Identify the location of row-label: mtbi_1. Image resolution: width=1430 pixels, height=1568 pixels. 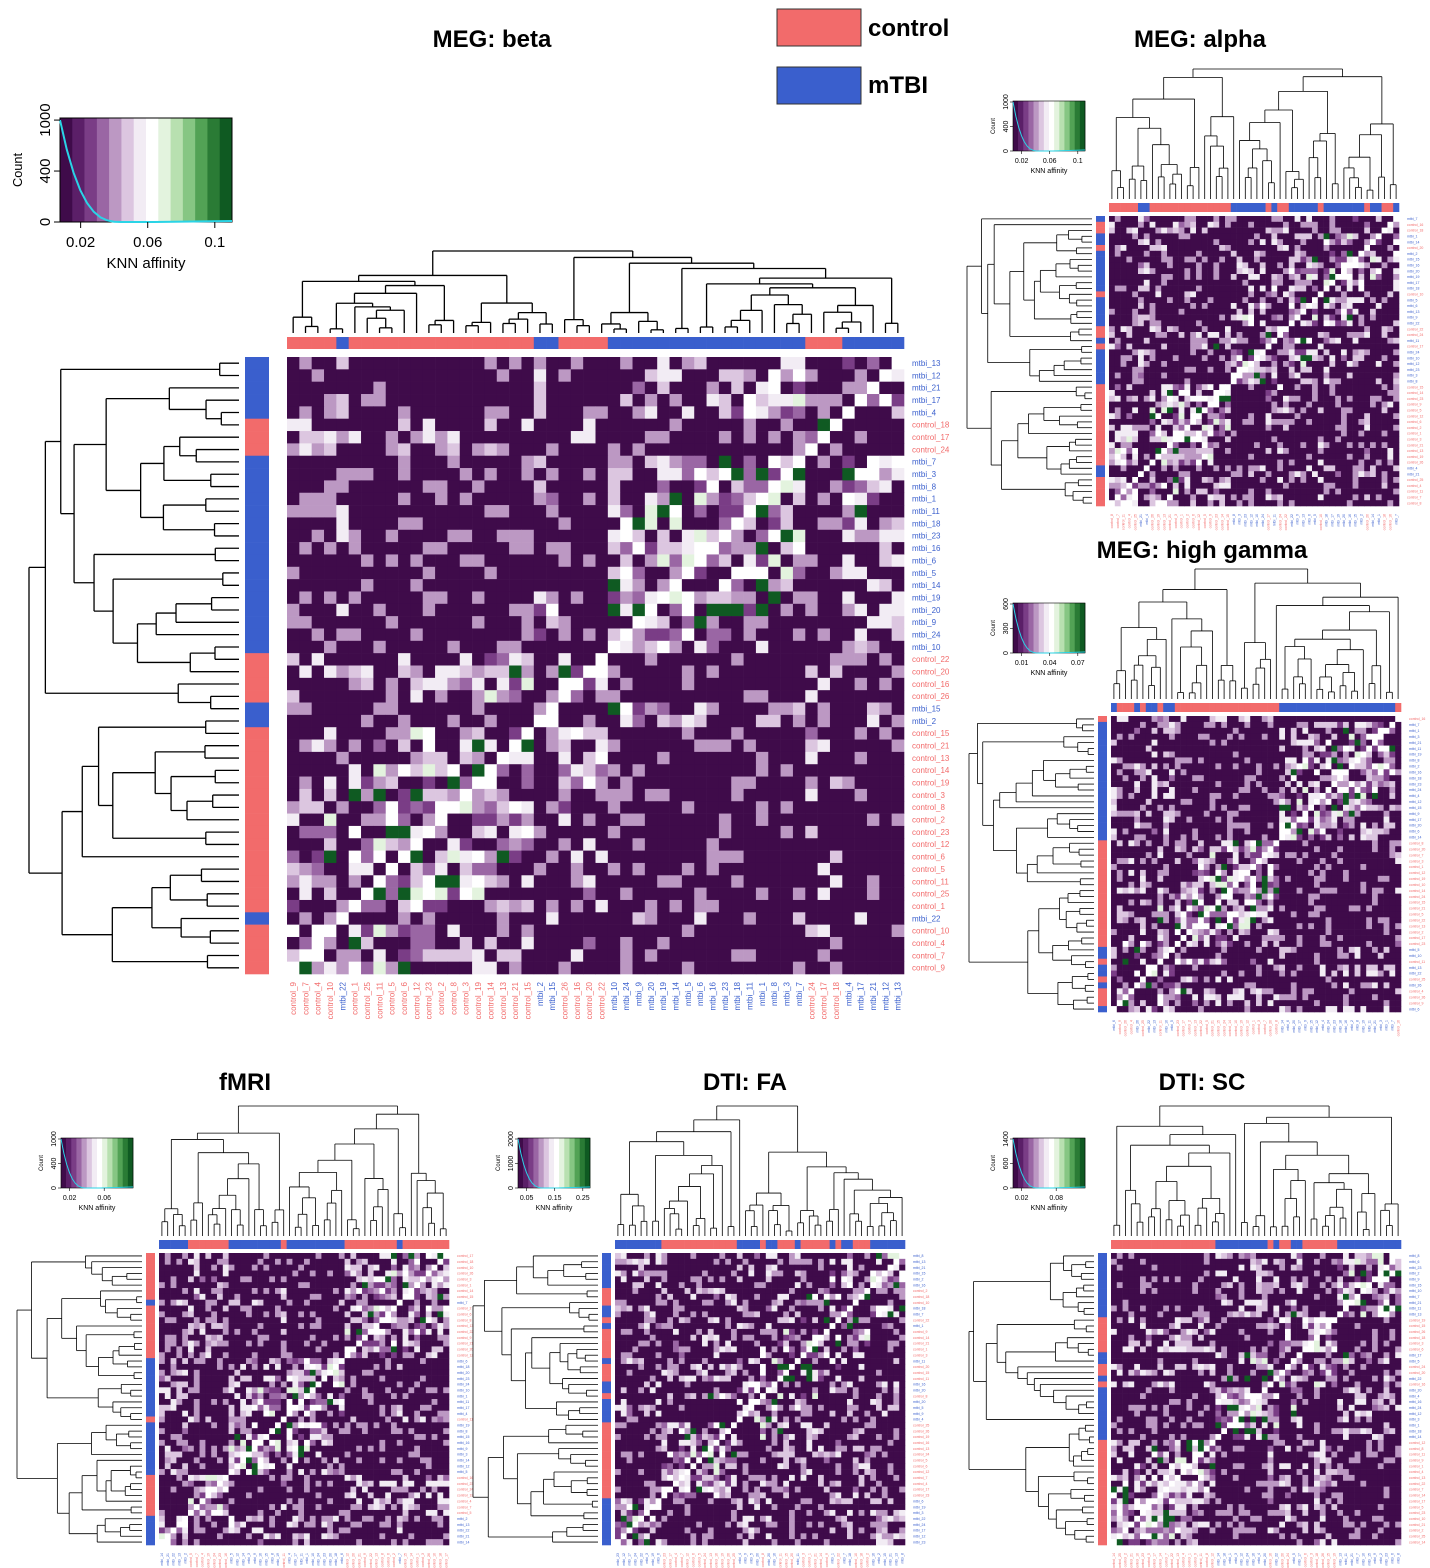
(924, 499).